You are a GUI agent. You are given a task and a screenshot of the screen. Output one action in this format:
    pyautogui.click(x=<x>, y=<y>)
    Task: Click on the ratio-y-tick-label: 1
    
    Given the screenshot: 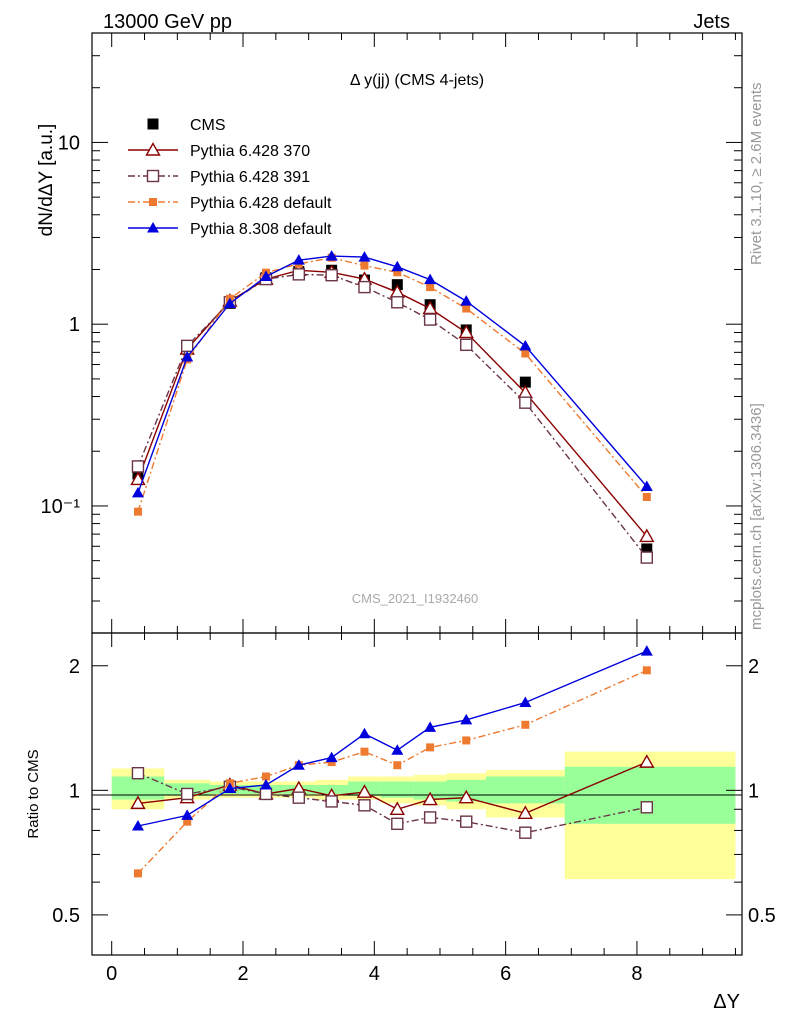 What is the action you would take?
    pyautogui.click(x=74, y=791)
    